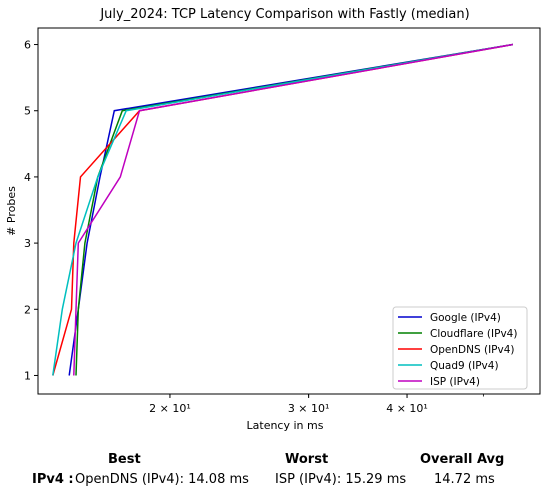 The image size is (541, 496). What do you see at coordinates (27, 177) in the screenshot?
I see `y-tick-label: 4` at bounding box center [27, 177].